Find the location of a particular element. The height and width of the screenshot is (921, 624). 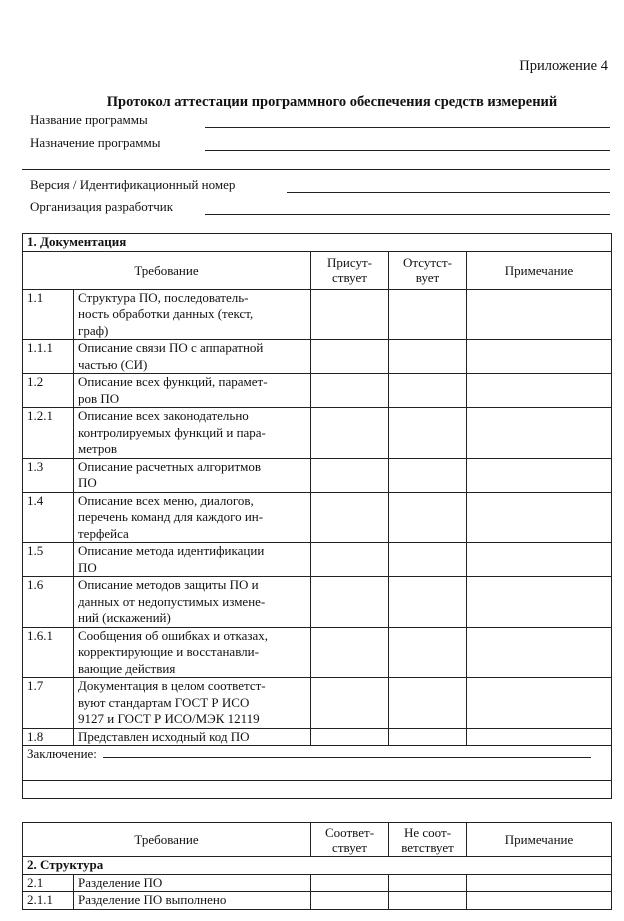

item-requirement: Описание метода идентификации ПО is located at coordinates (192, 559).